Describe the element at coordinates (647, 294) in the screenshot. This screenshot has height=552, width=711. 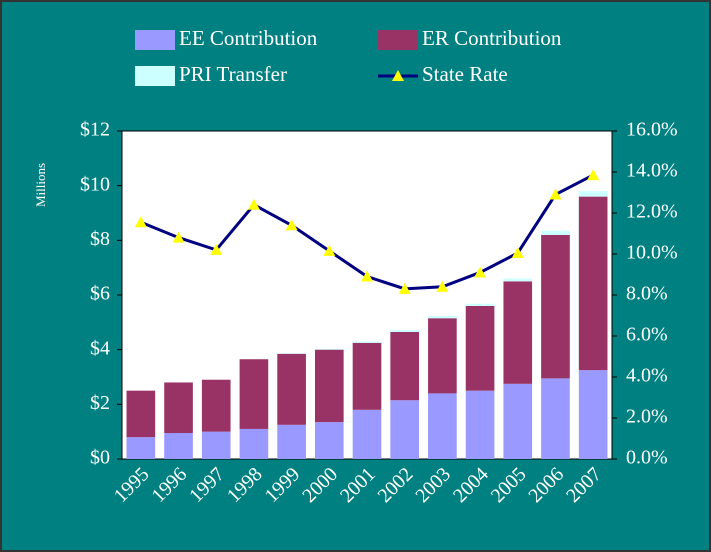
I see `y2-tick-label: 8.0%` at that location.